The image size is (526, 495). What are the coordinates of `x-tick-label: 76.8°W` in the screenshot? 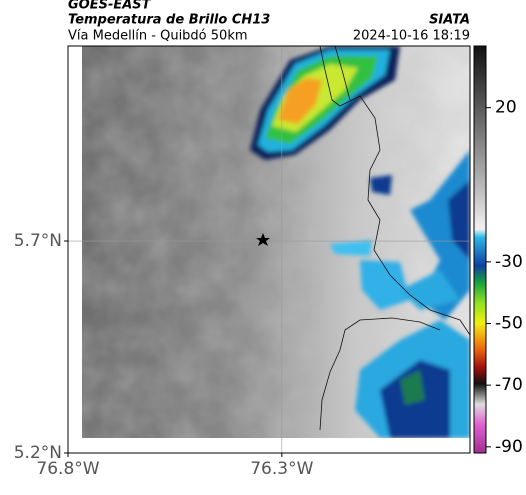 It's located at (67, 469).